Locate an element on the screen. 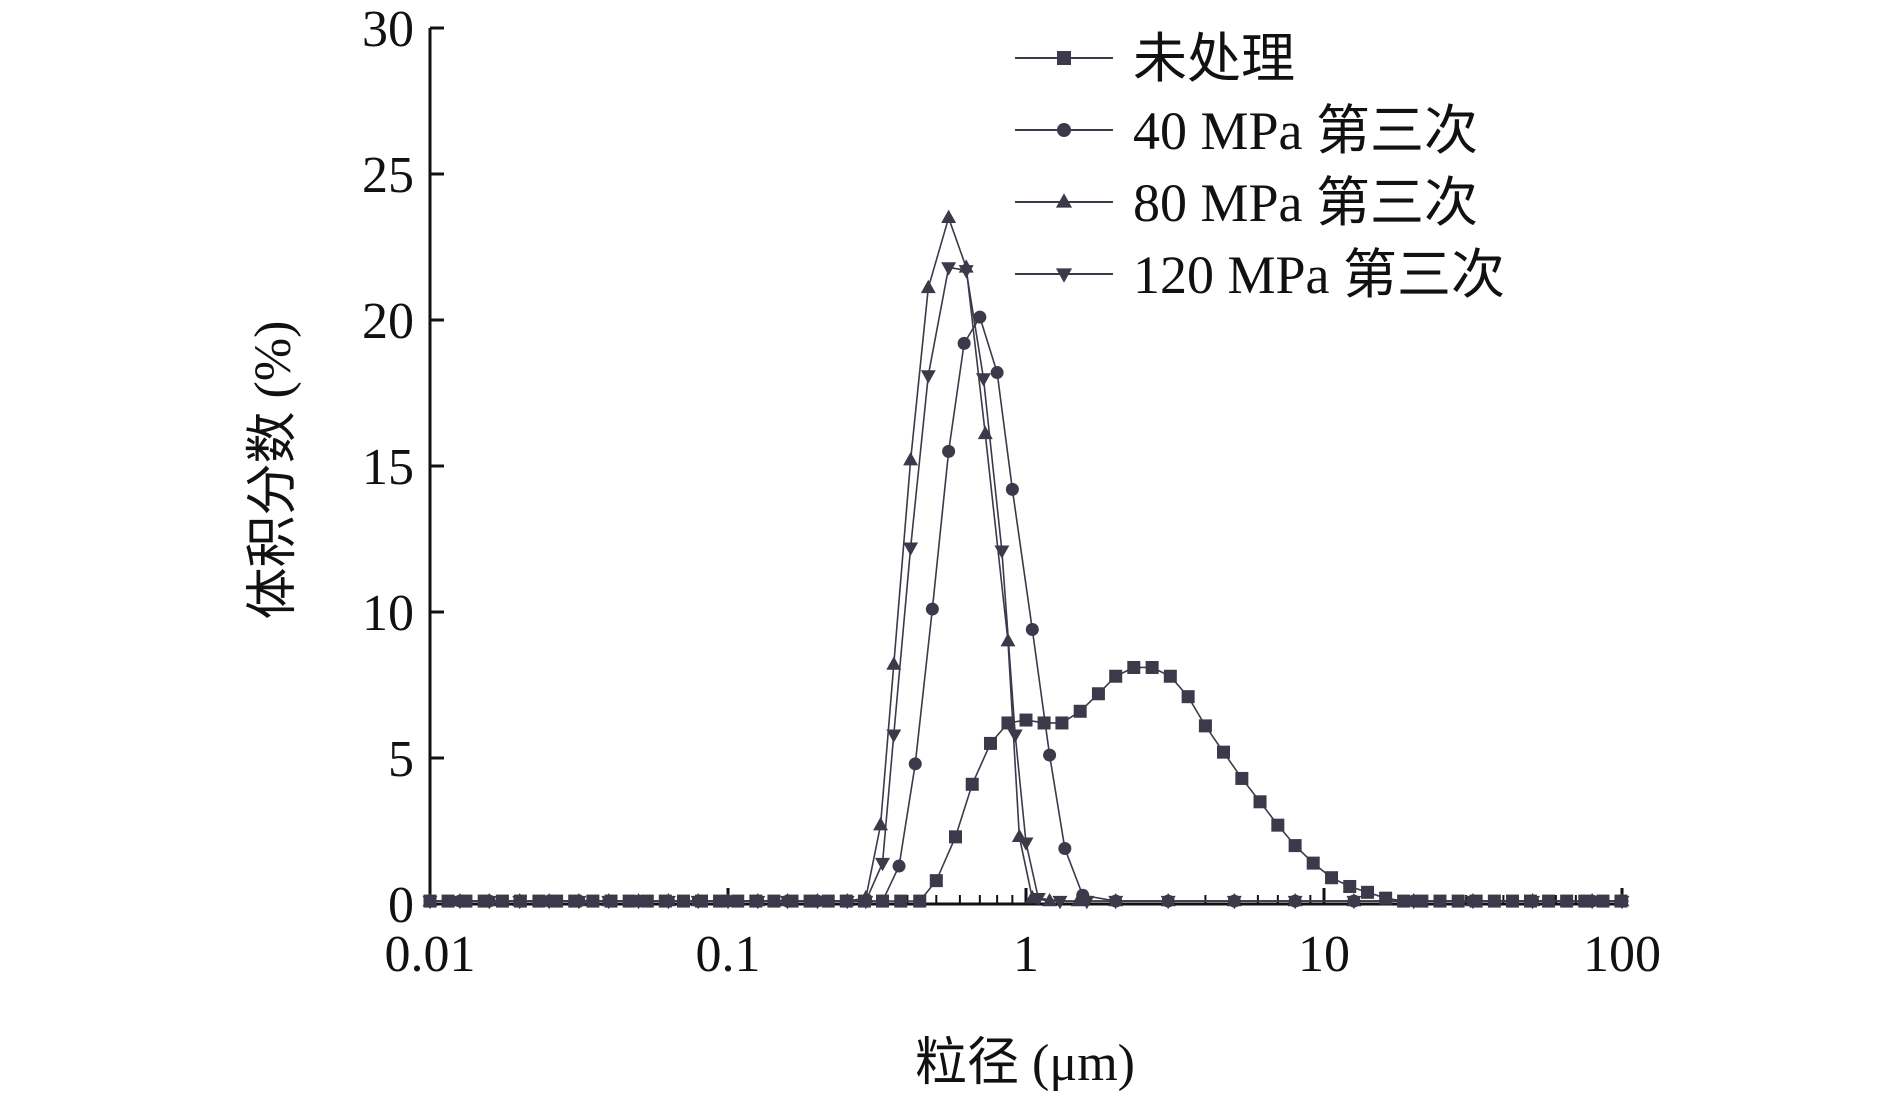  y-tick-label: 0 is located at coordinates (401, 905).